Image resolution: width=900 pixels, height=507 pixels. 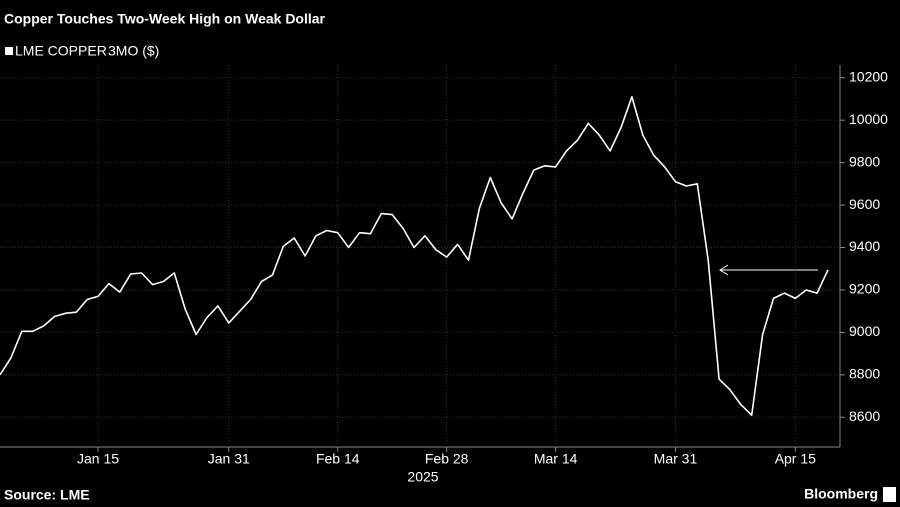 I want to click on y-tick-label: 9600, so click(x=864, y=204).